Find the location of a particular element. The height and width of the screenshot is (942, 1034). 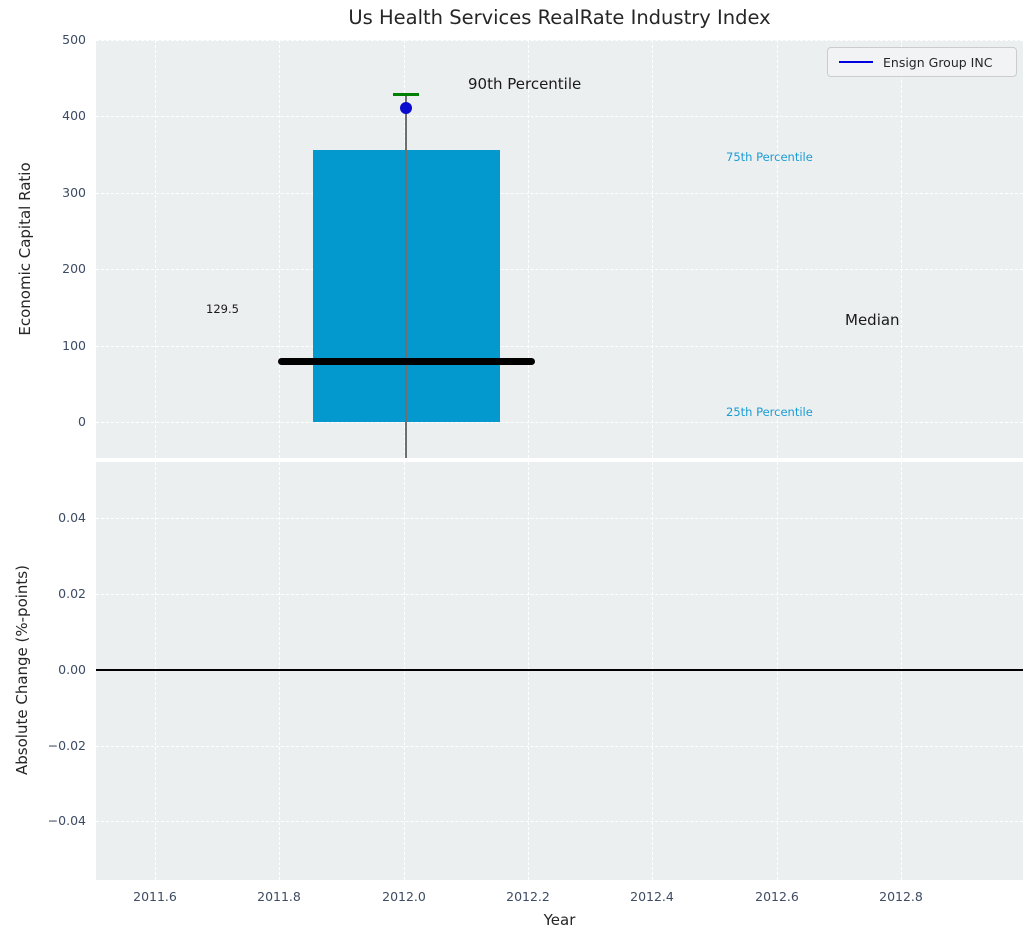

ytick-top-200: 200 is located at coordinates (74, 268).